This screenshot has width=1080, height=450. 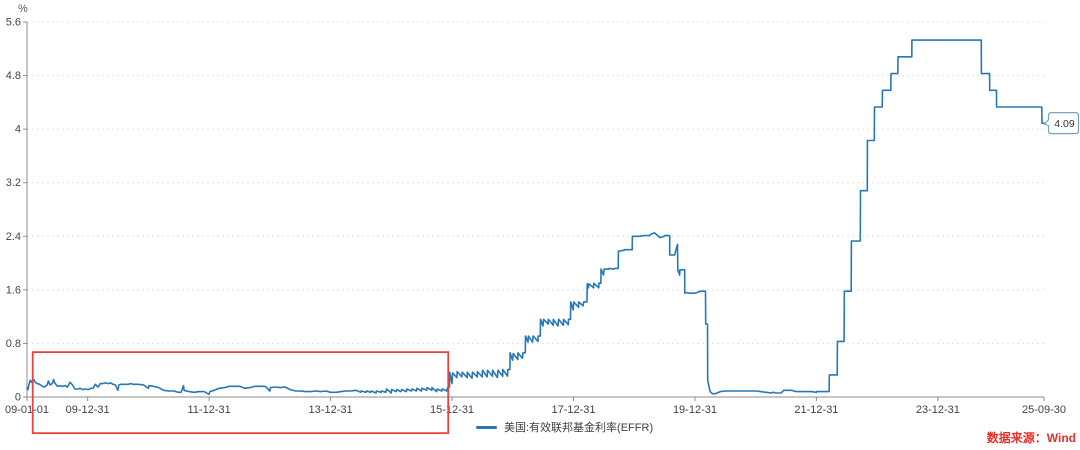 What do you see at coordinates (331, 410) in the screenshot?
I see `x-tick-label: 13-12-31` at bounding box center [331, 410].